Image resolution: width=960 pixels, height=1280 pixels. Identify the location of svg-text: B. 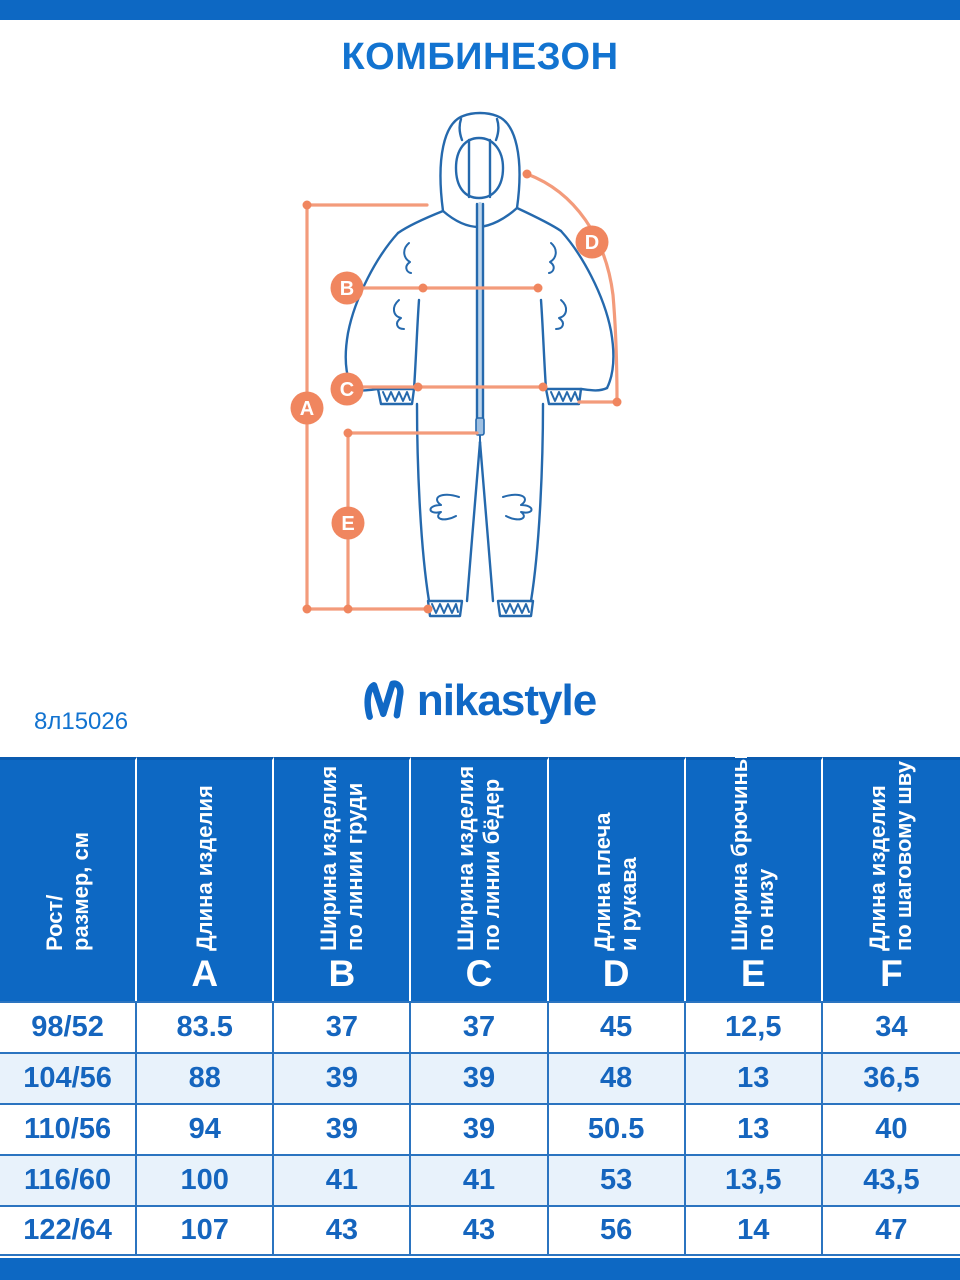
(347, 289).